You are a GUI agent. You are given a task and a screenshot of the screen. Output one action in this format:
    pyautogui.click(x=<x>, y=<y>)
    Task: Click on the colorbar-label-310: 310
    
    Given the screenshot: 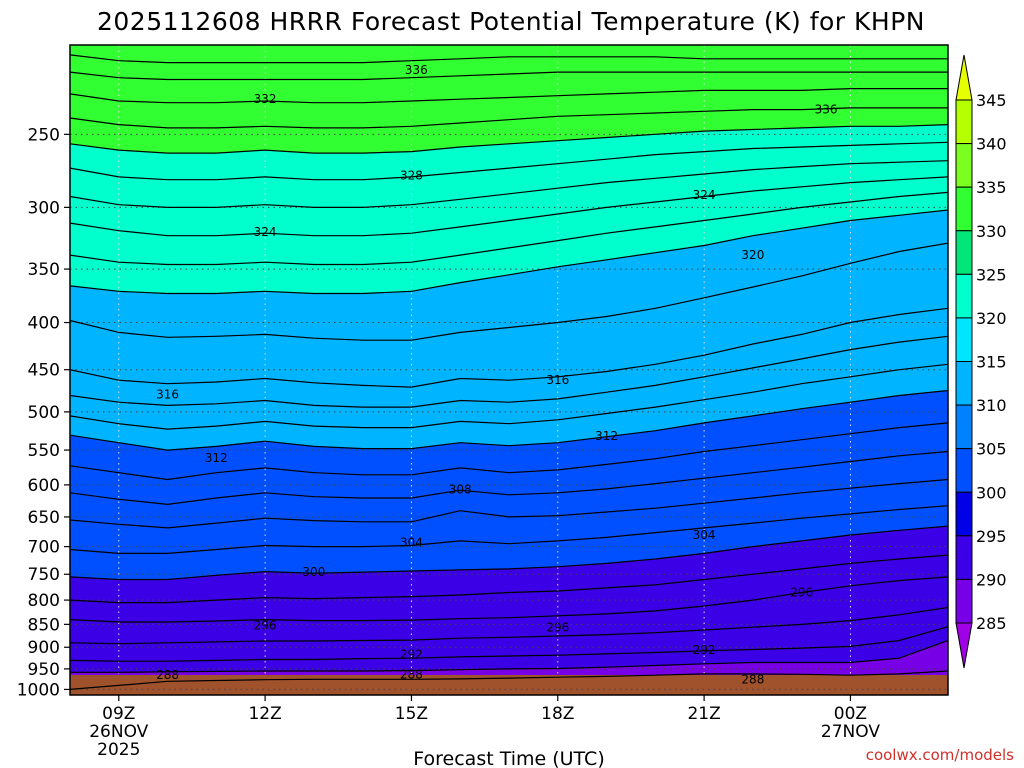 What is the action you would take?
    pyautogui.click(x=991, y=405)
    